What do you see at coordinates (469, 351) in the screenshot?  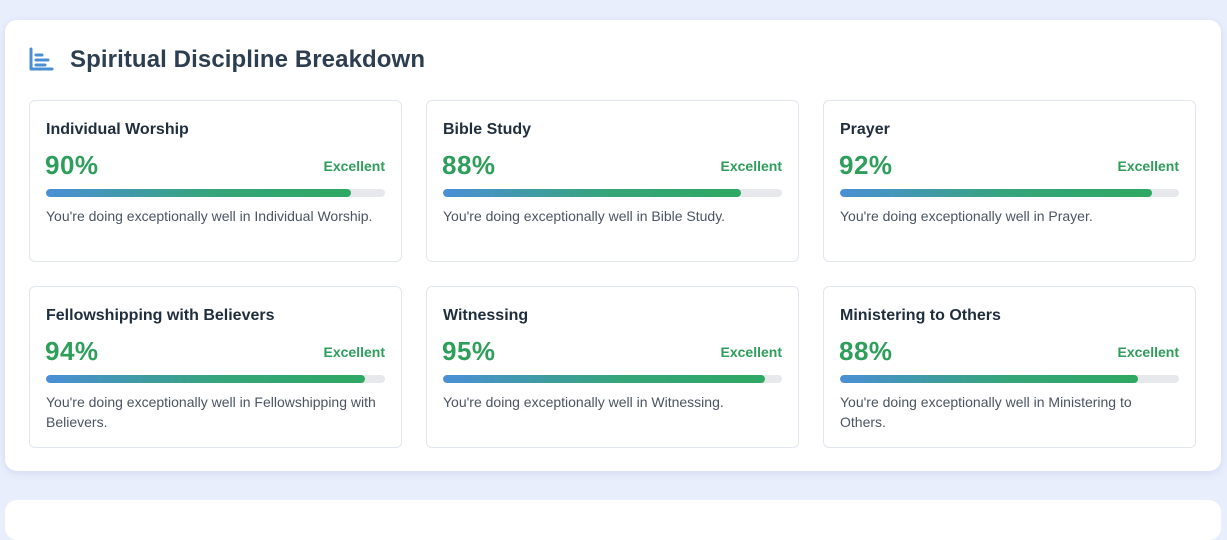 I see `card-percent: 95%` at bounding box center [469, 351].